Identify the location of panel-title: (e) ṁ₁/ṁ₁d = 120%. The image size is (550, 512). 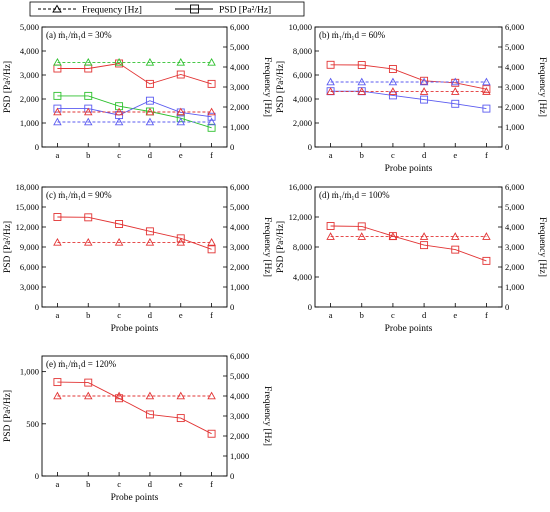
(81, 364).